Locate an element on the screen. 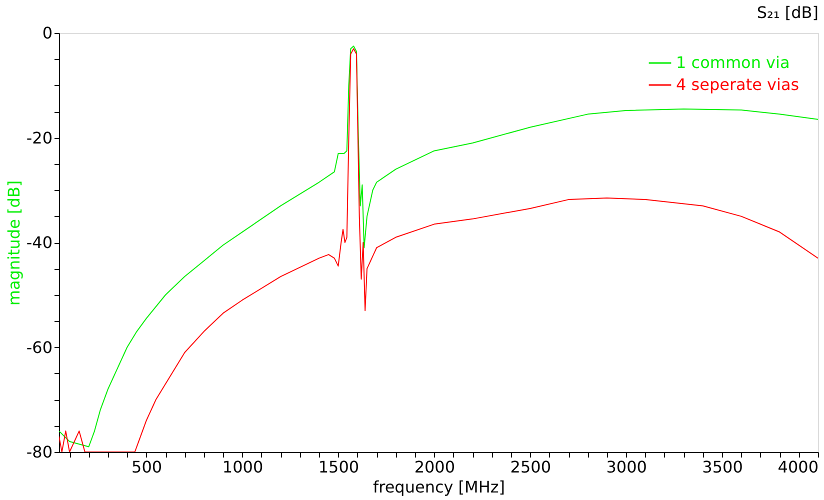  x-tick-label: 1500 is located at coordinates (339, 467).